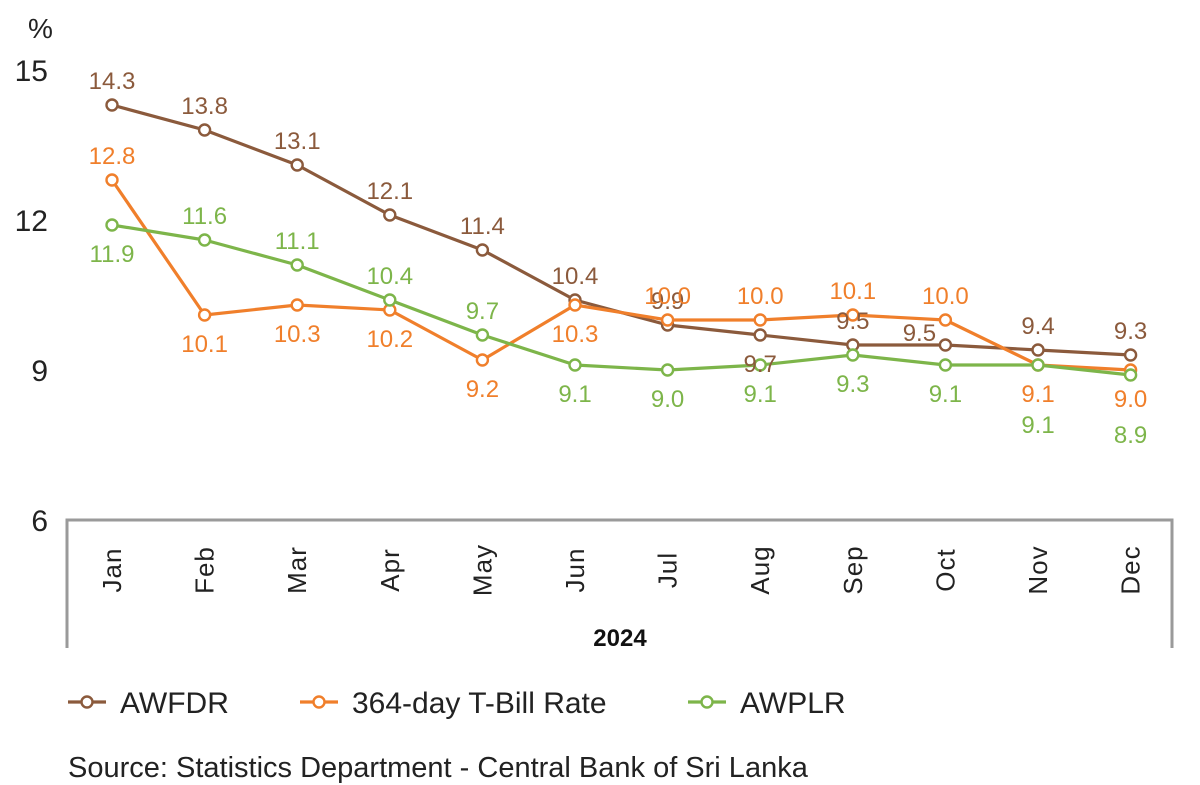  I want to click on x-tick-label: Dec, so click(1131, 569).